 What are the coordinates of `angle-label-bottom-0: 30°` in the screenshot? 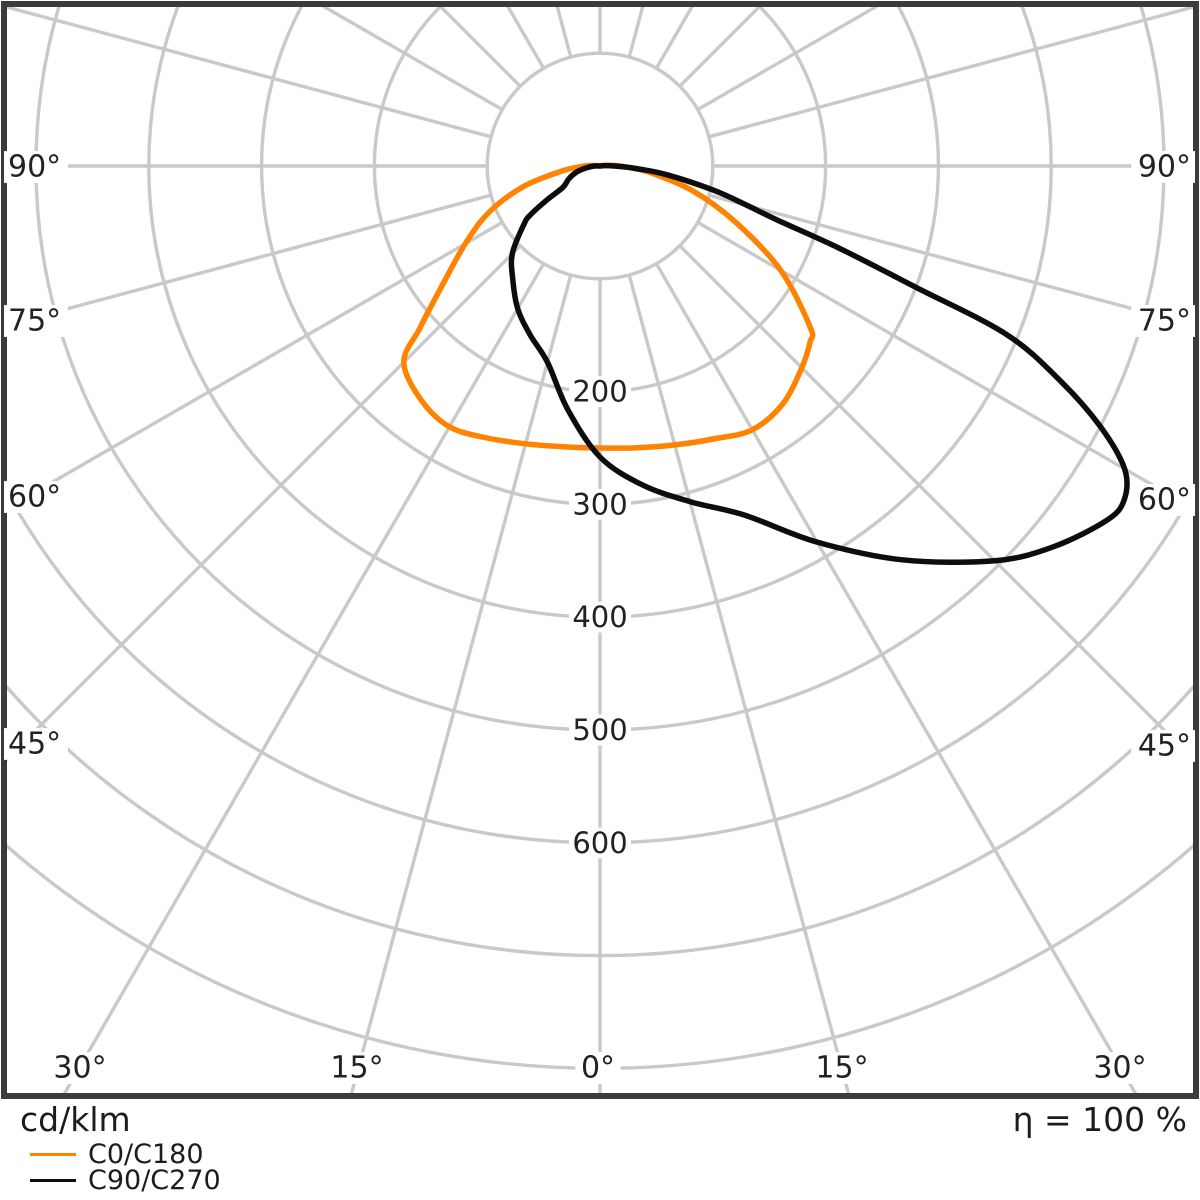 It's located at (79, 1068).